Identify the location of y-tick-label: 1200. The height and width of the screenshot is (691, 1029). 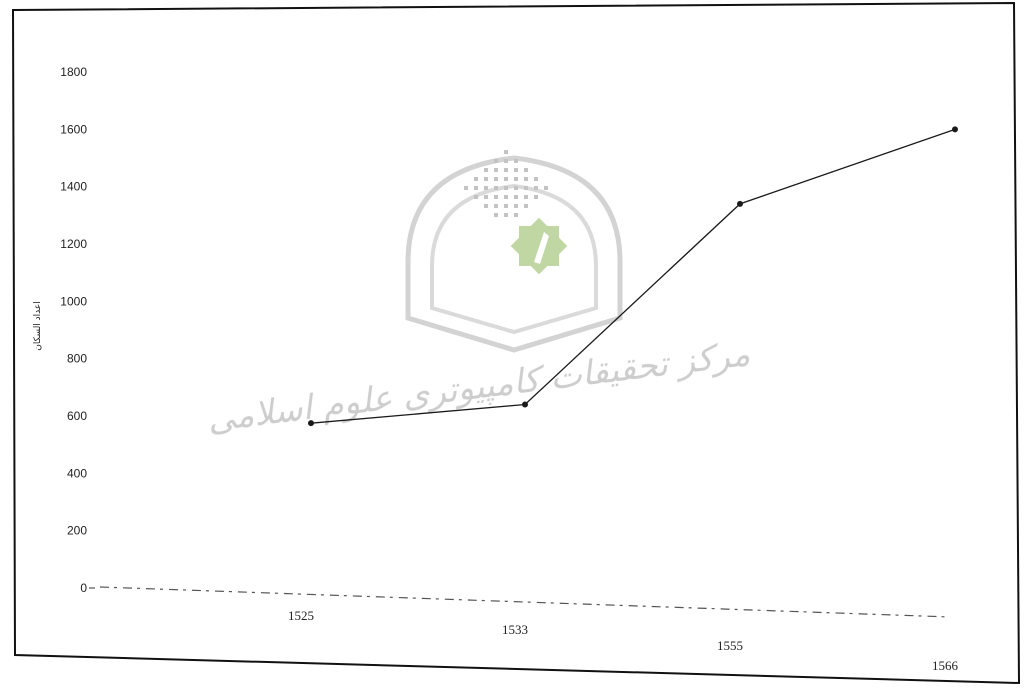
(73, 244).